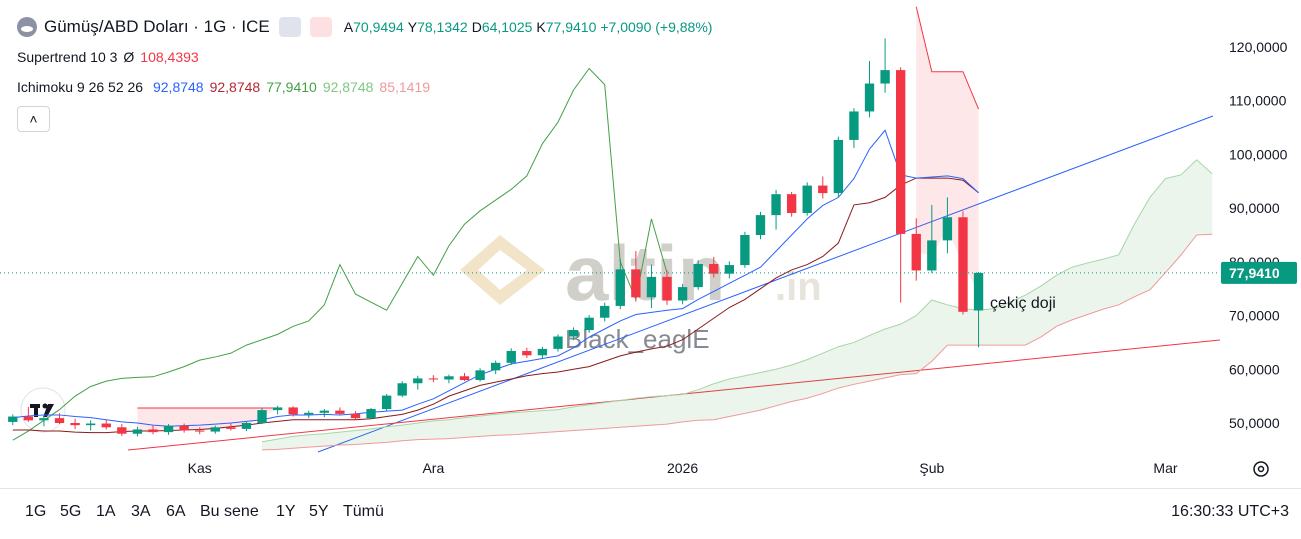  I want to click on symbol-title: Gümüş/ABD Doları · 1G · ICE, so click(157, 26).